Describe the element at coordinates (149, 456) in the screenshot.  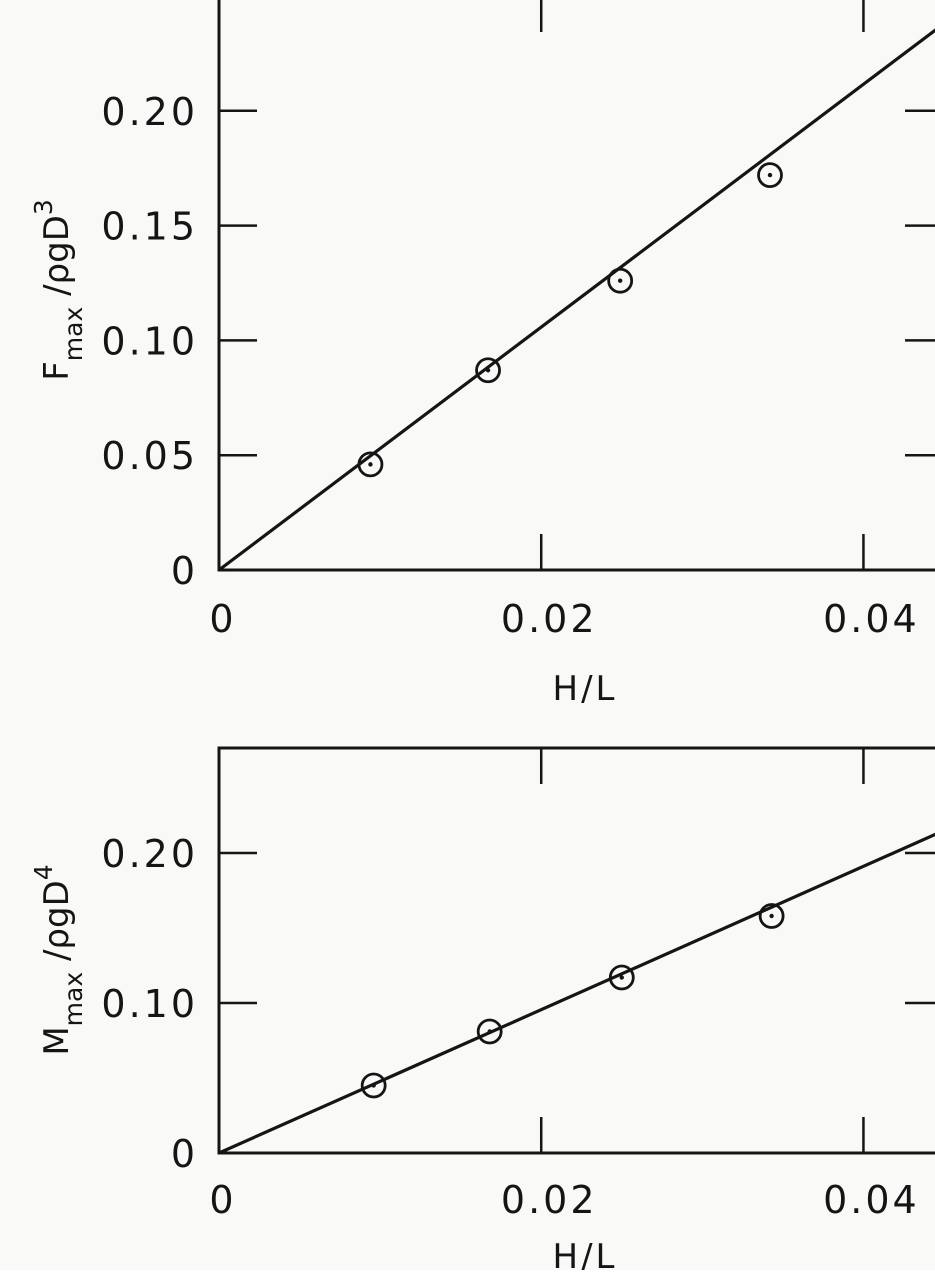
I see `y-tick-label: 0.05` at that location.